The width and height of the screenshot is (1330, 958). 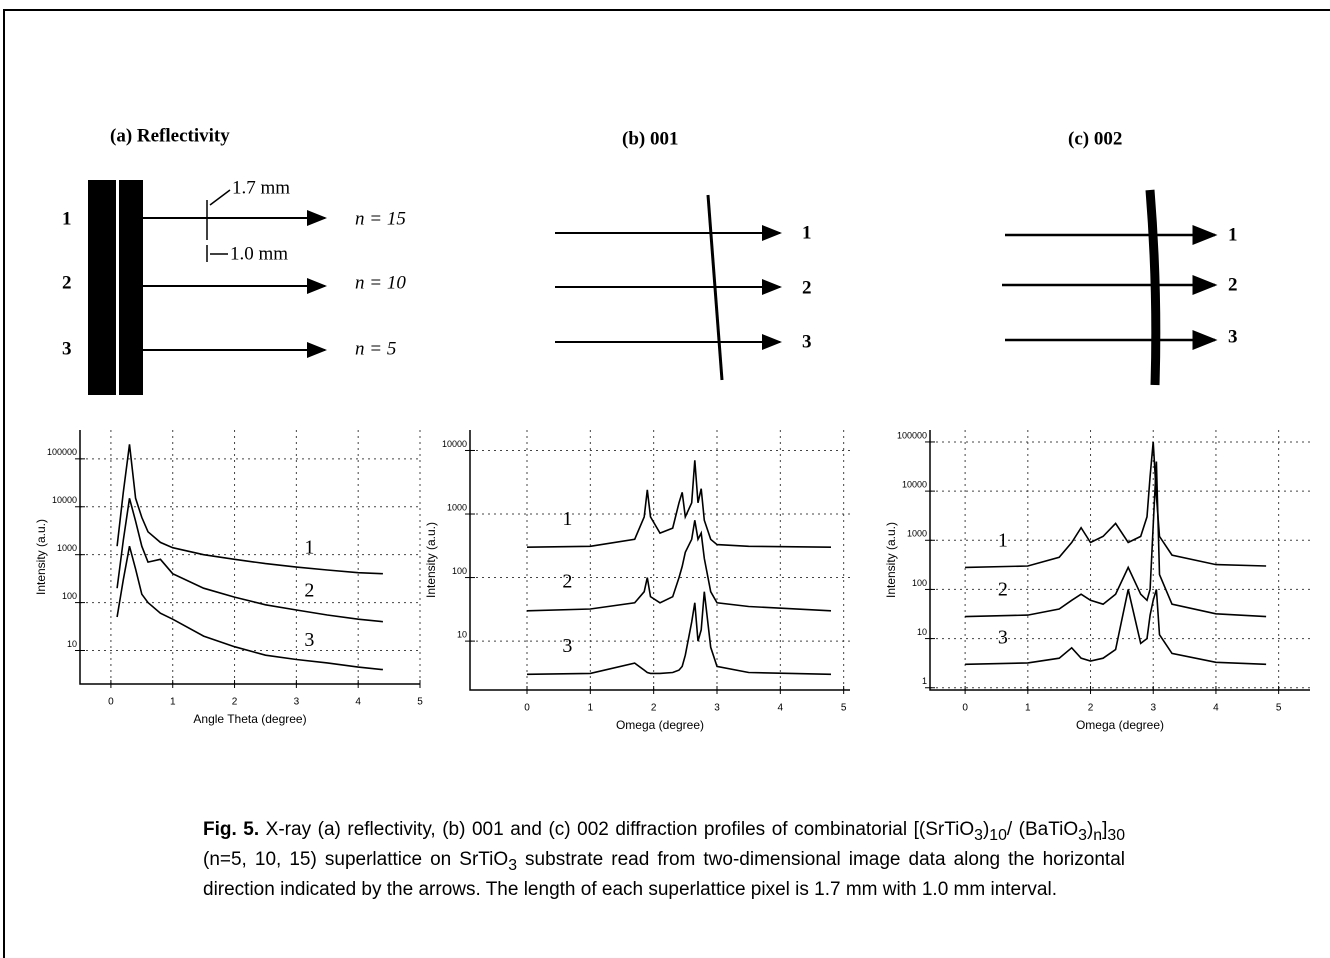 What do you see at coordinates (218, 225) in the screenshot?
I see `dim-marks` at bounding box center [218, 225].